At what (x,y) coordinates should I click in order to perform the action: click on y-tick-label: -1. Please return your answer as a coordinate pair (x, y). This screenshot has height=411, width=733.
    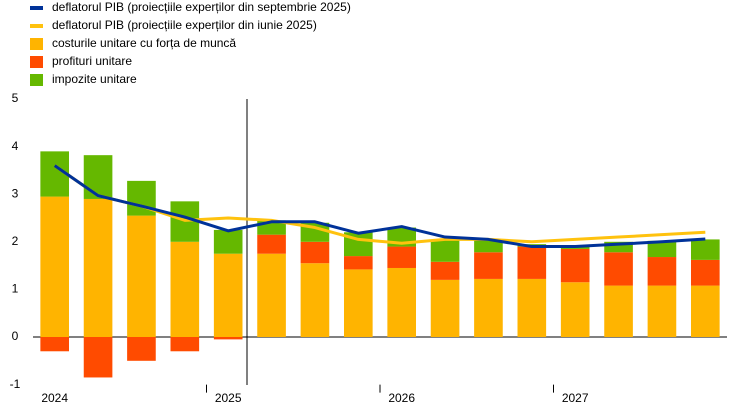
    Looking at the image, I should click on (15, 384).